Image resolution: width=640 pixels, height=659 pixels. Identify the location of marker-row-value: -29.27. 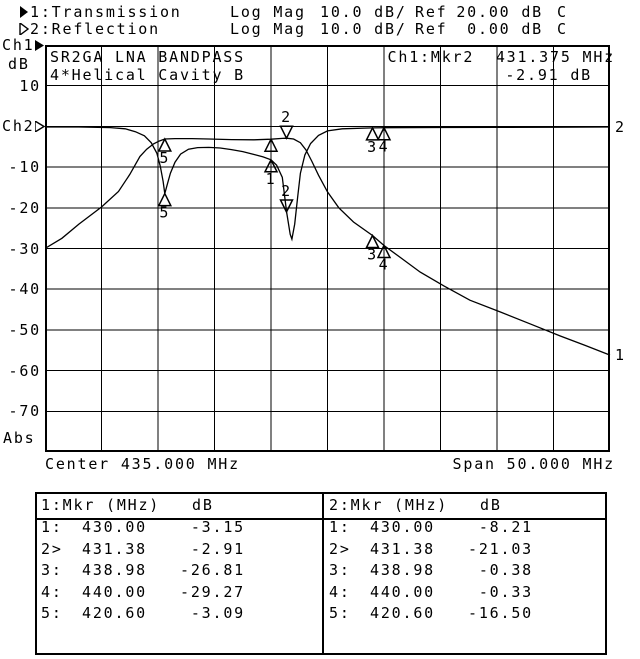
(212, 591).